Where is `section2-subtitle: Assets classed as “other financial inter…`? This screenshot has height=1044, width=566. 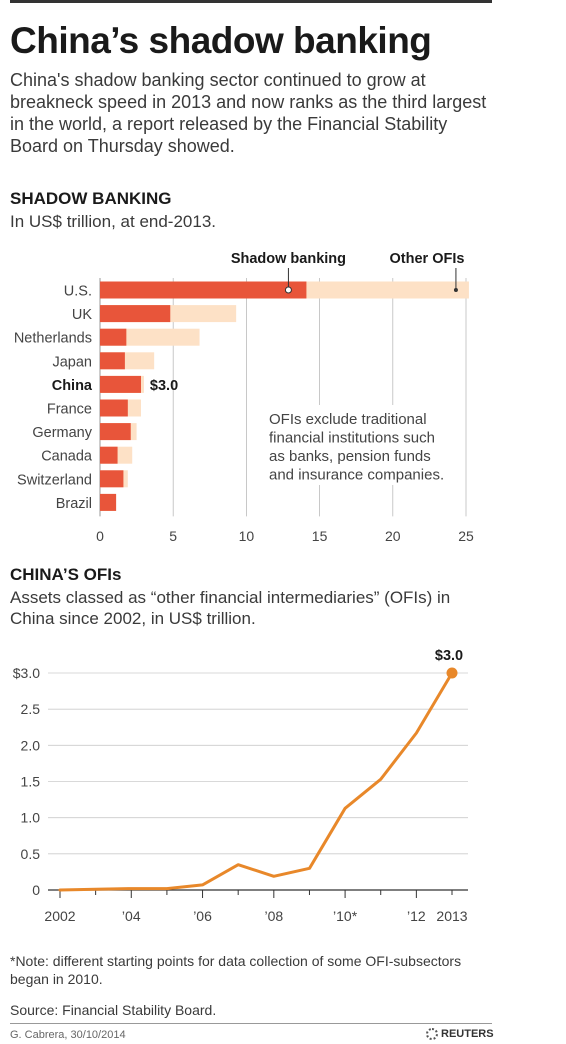
section2-subtitle: Assets classed as “other financial inter… is located at coordinates (230, 608).